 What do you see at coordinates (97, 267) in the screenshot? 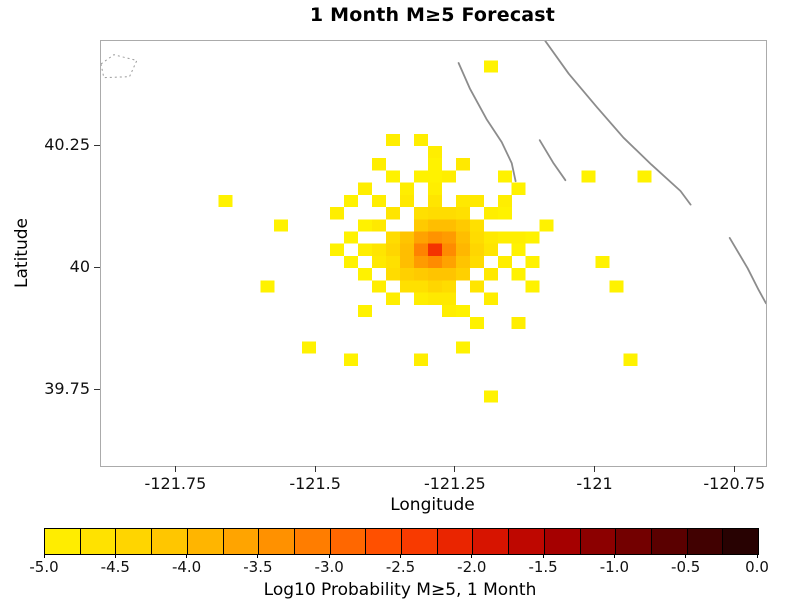
I see `y-tick-mark` at bounding box center [97, 267].